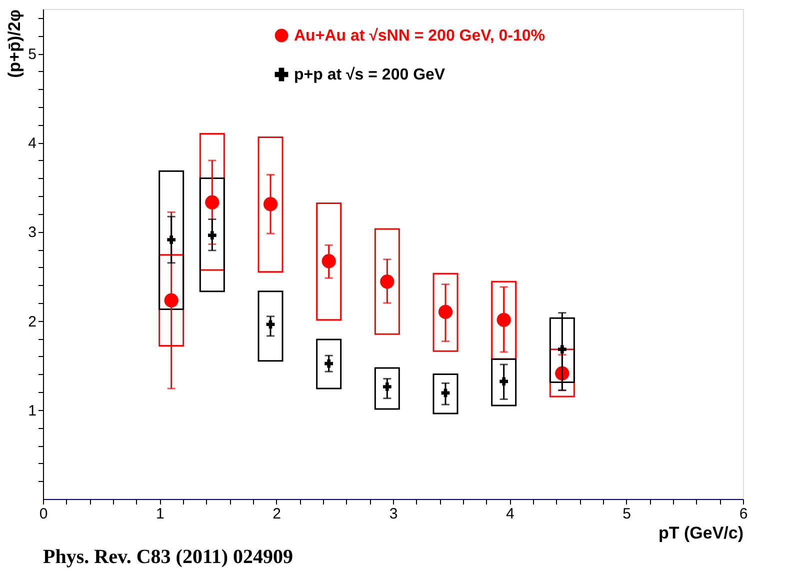 This screenshot has width=800, height=579. I want to click on x-tick-label: 1, so click(160, 514).